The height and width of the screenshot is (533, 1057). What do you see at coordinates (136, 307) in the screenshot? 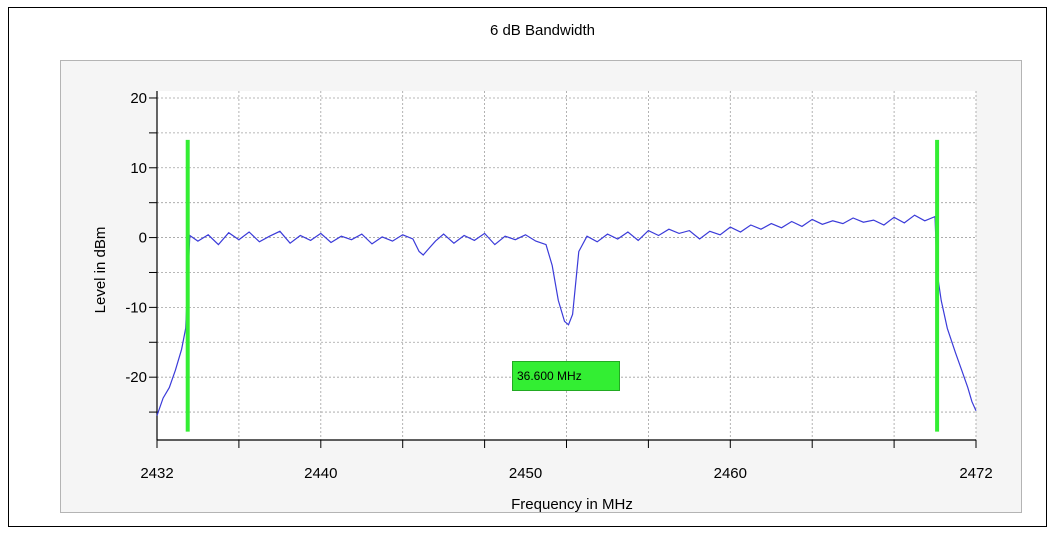
I see `y-tick-label: -10` at bounding box center [136, 307].